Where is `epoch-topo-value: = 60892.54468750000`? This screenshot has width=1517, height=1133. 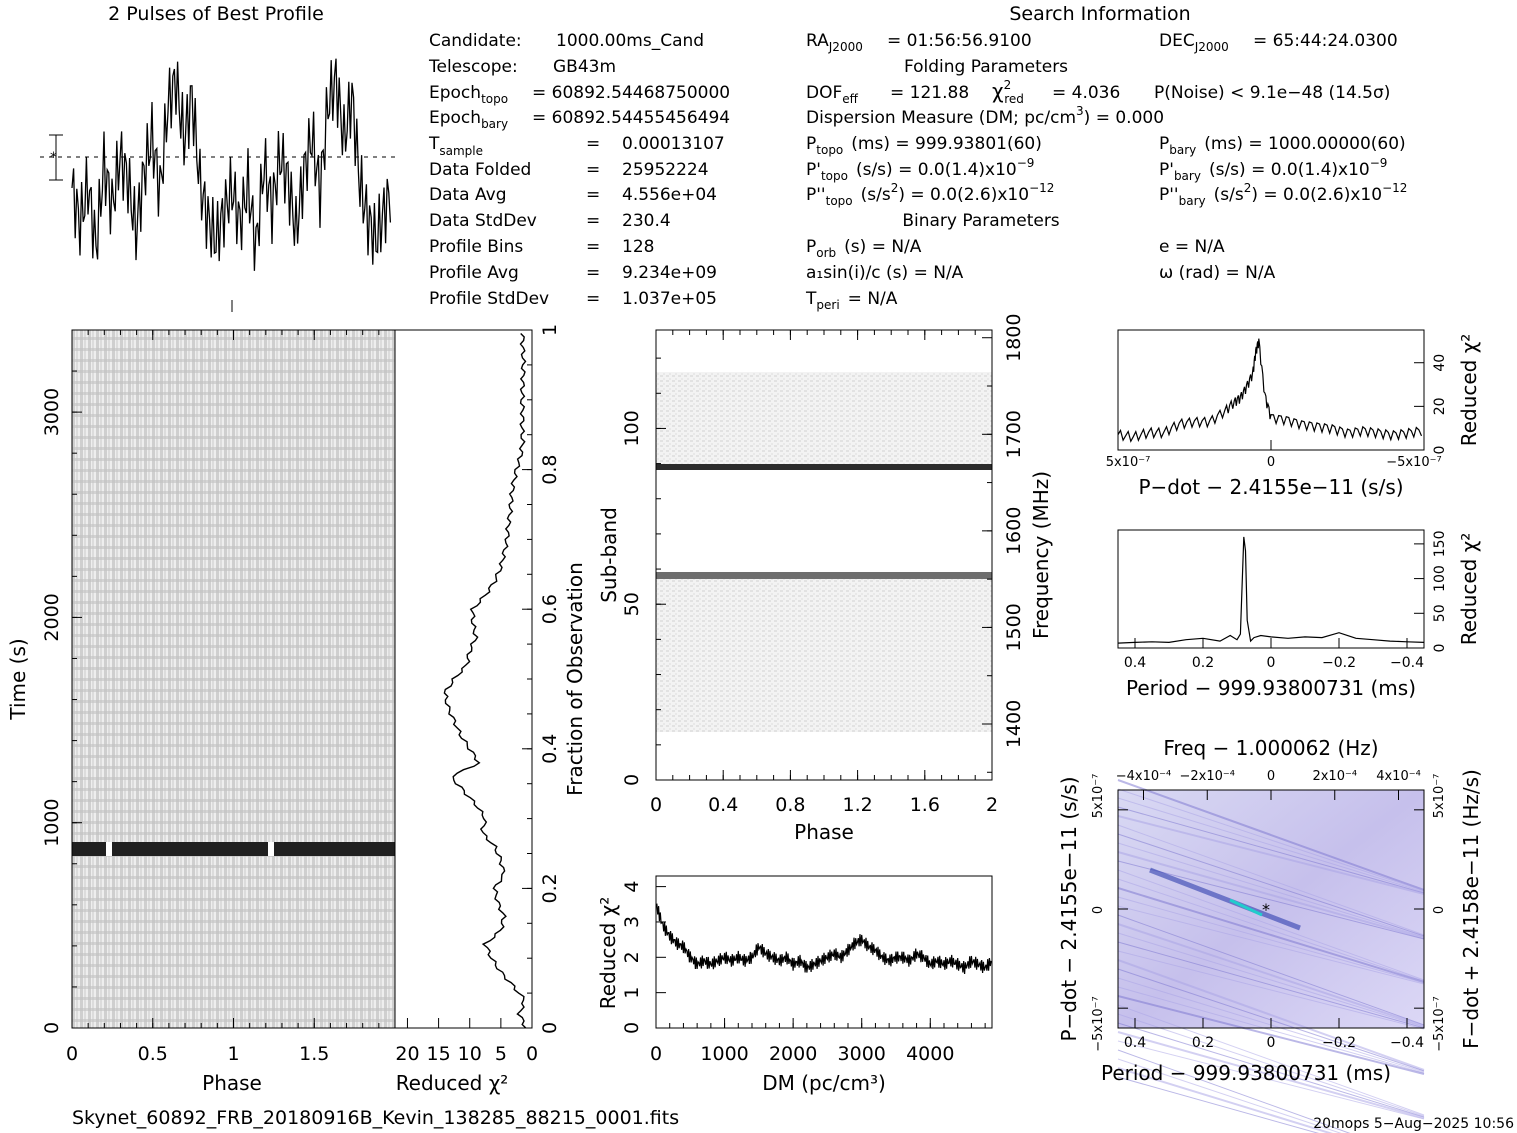 epoch-topo-value: = 60892.54468750000 is located at coordinates (631, 93).